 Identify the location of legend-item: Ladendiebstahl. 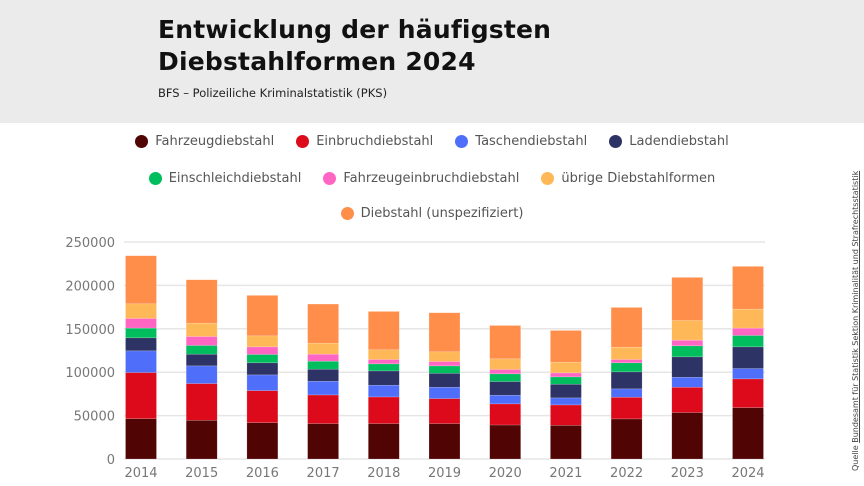
(669, 141).